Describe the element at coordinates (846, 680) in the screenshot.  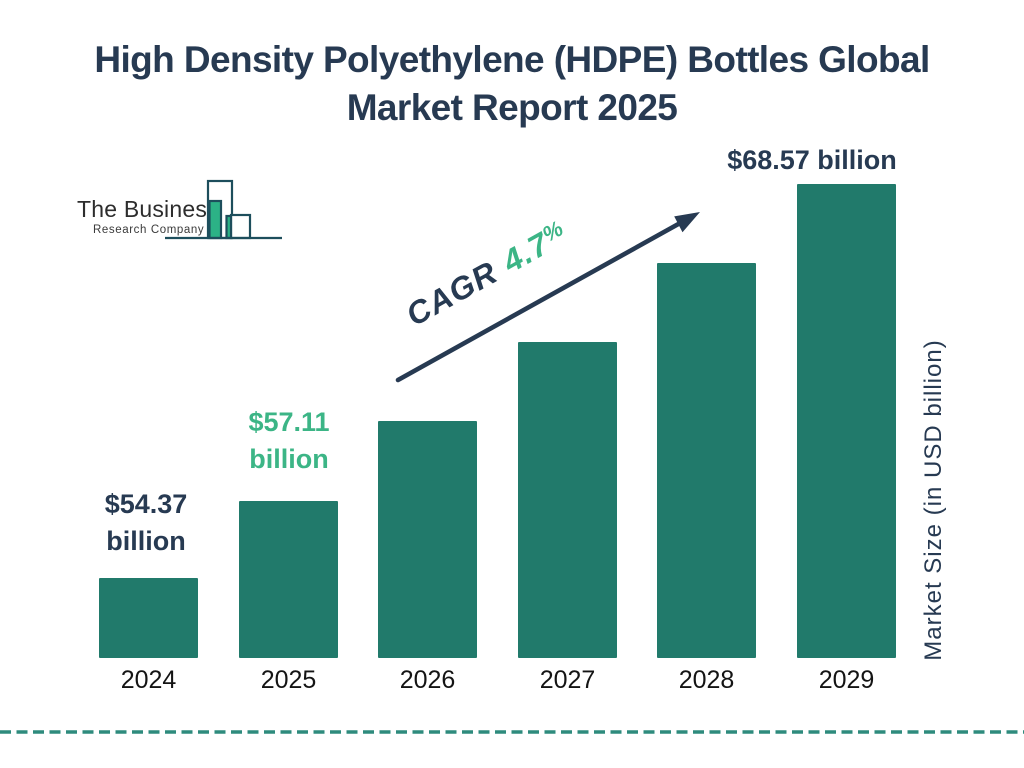
I see `x-axis-label-2029: 2029` at that location.